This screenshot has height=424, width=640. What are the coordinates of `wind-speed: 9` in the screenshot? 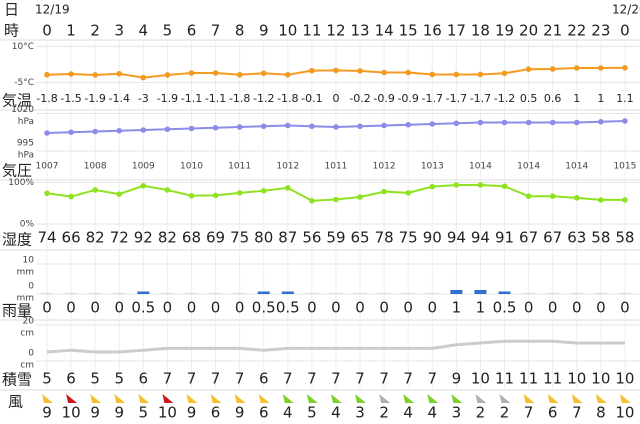 It's located at (47, 413).